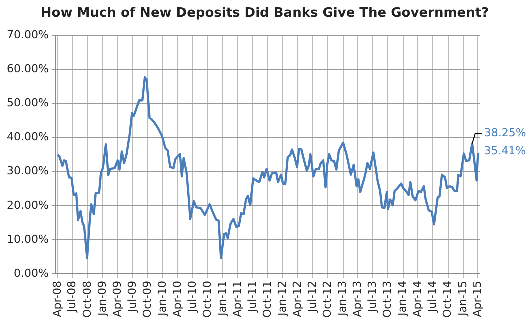  What do you see at coordinates (132, 297) in the screenshot?
I see `x-tick-label: Jul-09` at bounding box center [132, 297].